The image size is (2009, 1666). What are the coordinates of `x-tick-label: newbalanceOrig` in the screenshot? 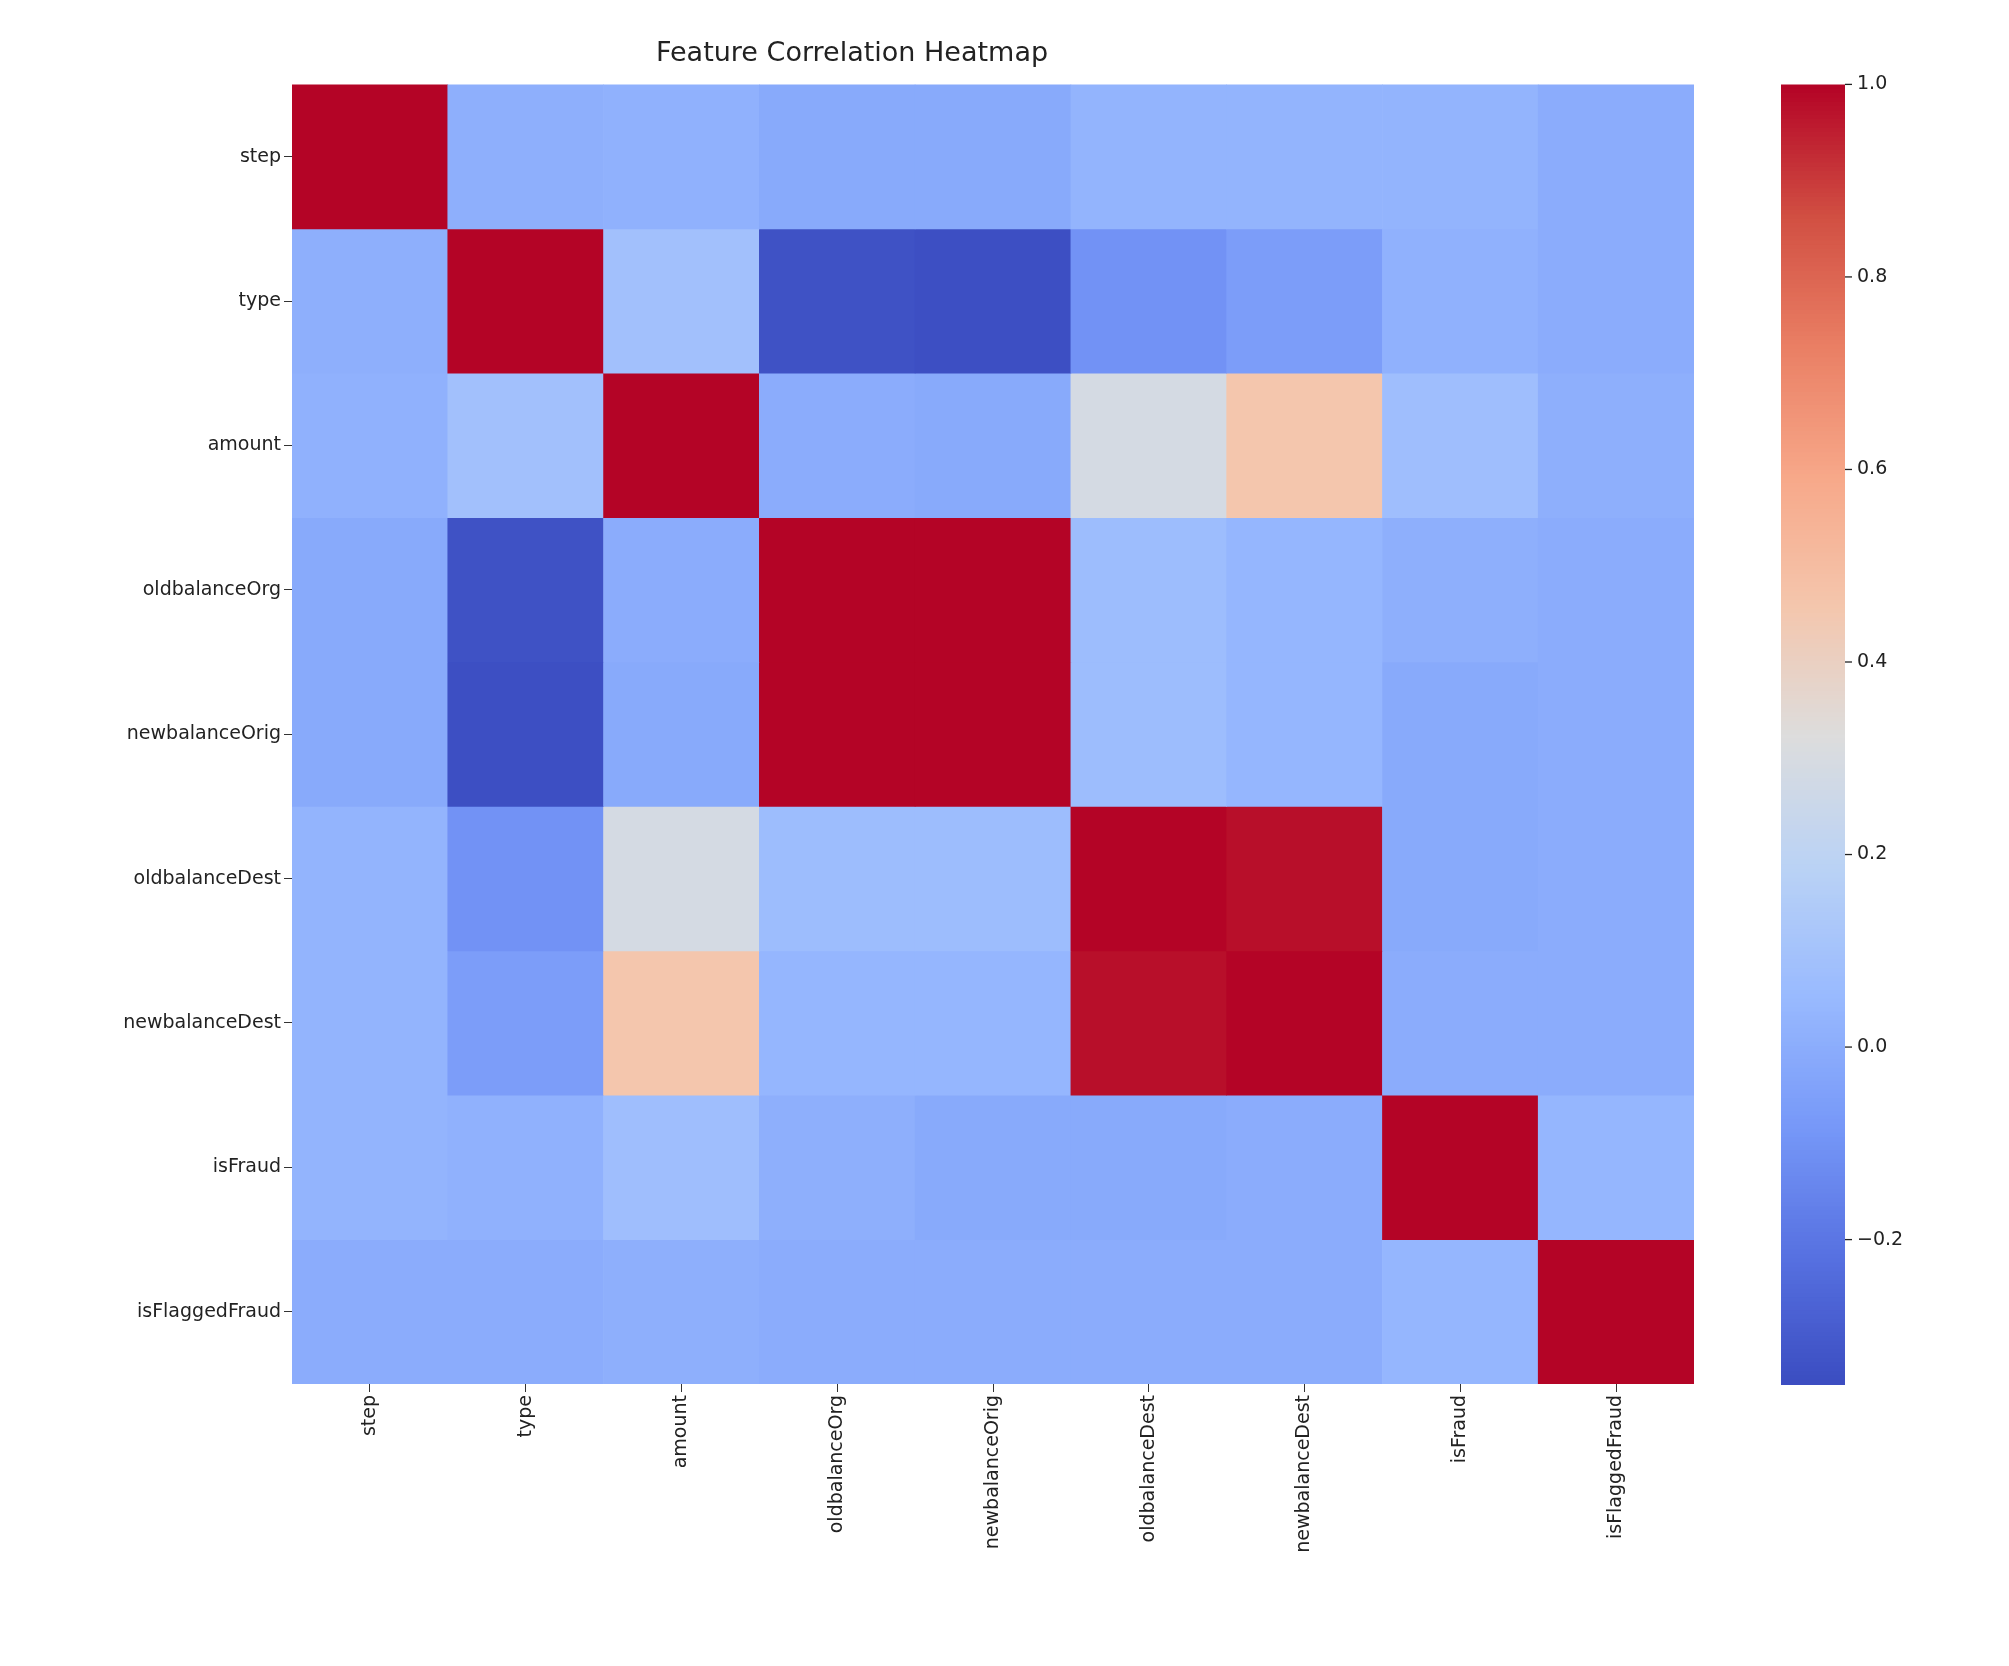 It's located at (990, 1472).